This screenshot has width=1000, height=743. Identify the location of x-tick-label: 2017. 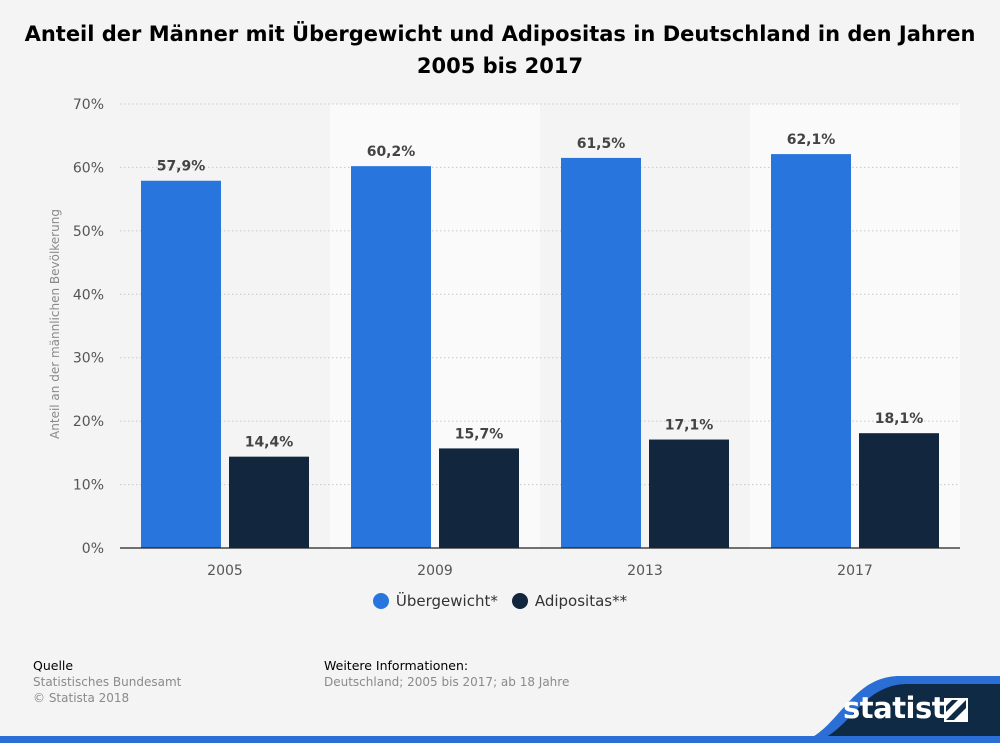
(855, 571).